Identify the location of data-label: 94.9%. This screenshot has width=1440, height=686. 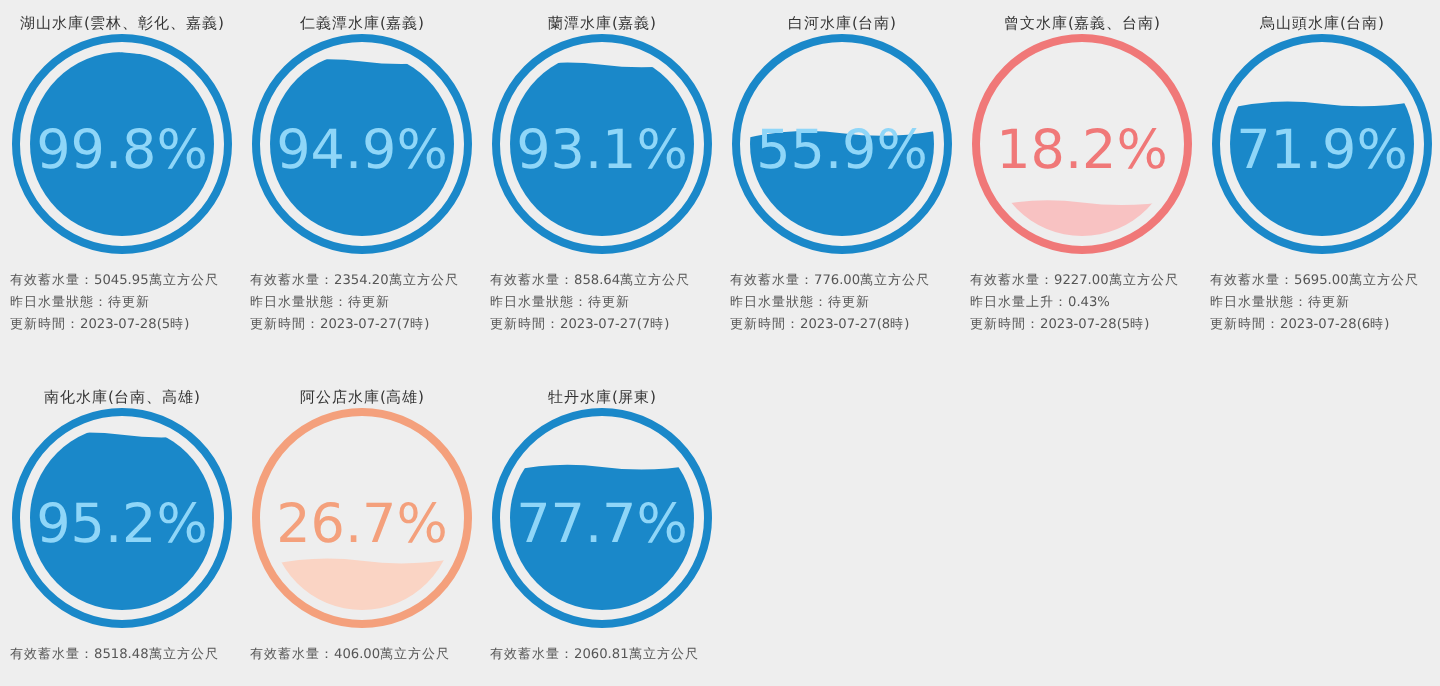
(362, 151).